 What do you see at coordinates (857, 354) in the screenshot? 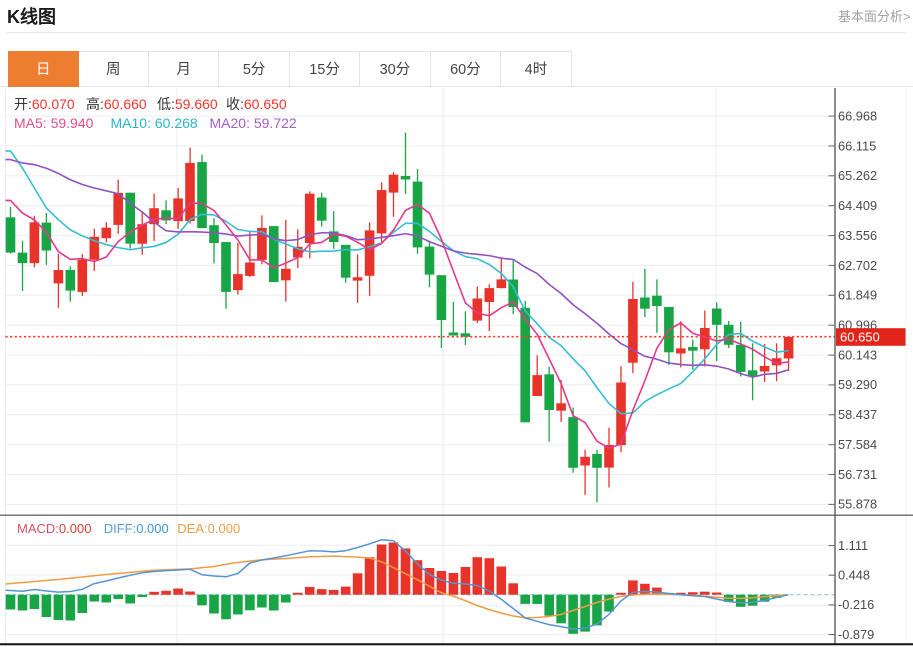
I see `svg-text: 60.143` at bounding box center [857, 354].